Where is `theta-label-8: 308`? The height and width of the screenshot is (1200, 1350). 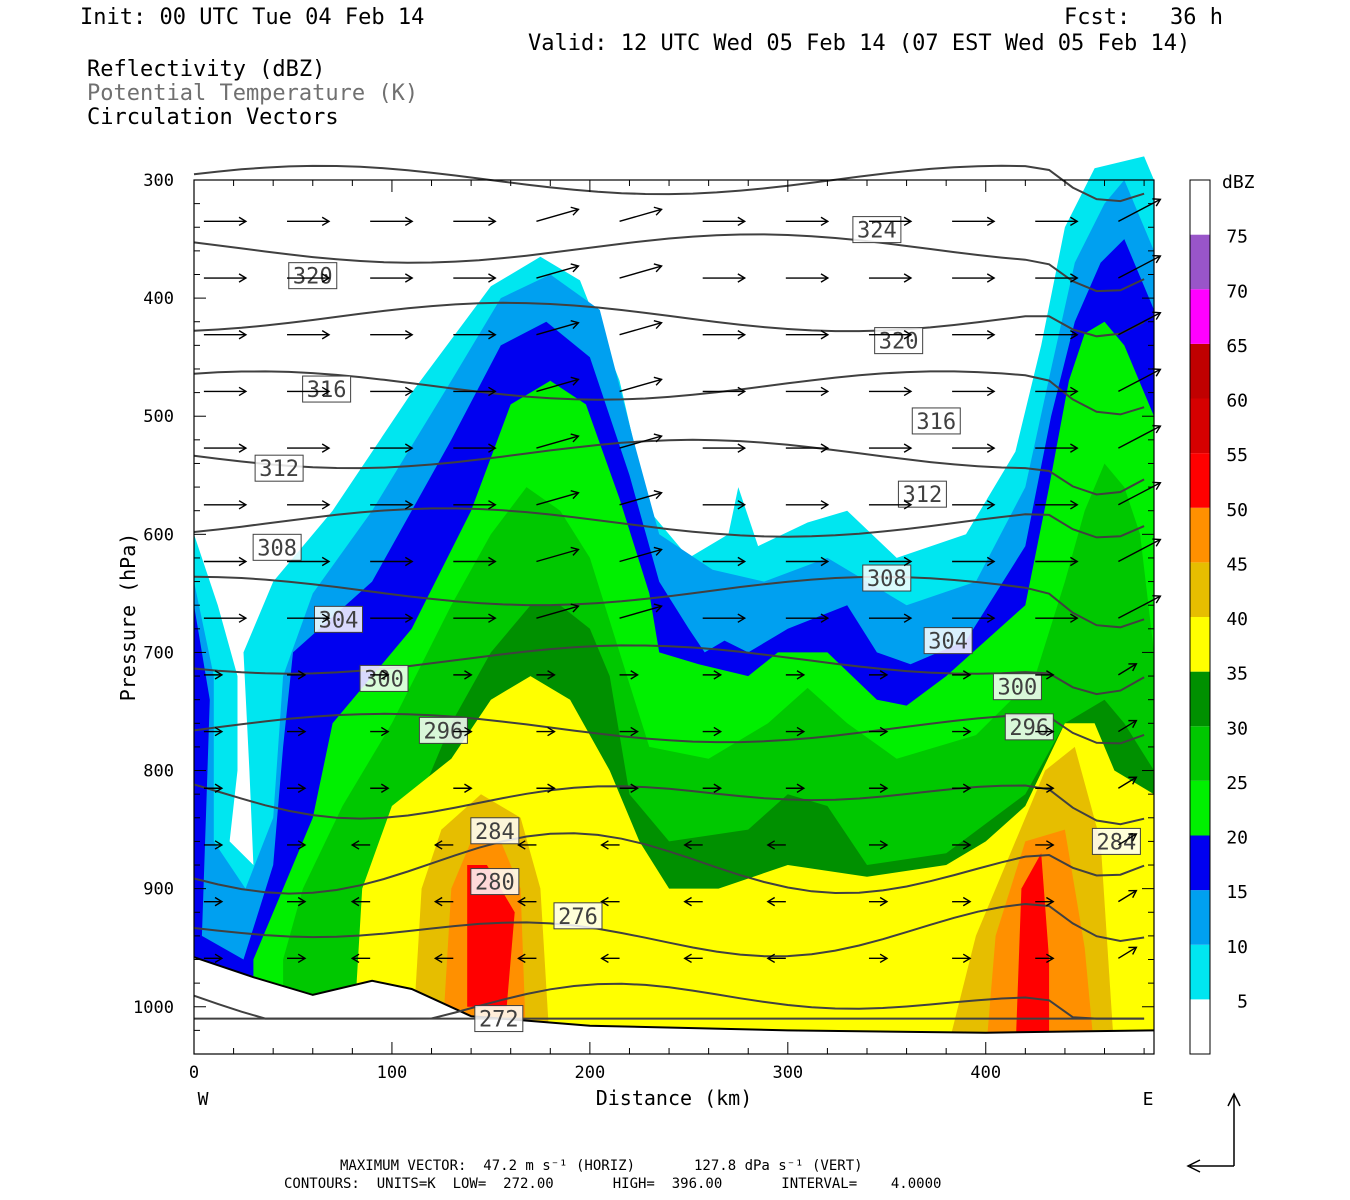
theta-label-8: 308 is located at coordinates (277, 547).